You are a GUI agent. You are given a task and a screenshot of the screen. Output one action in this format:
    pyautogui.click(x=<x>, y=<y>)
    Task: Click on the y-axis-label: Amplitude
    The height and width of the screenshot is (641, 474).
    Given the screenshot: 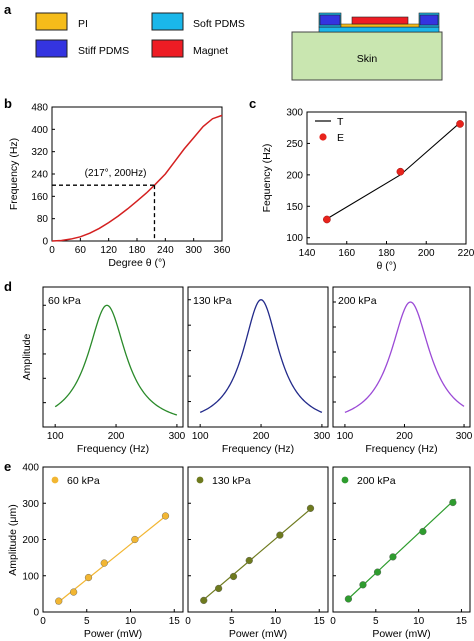 What is the action you would take?
    pyautogui.click(x=27, y=357)
    